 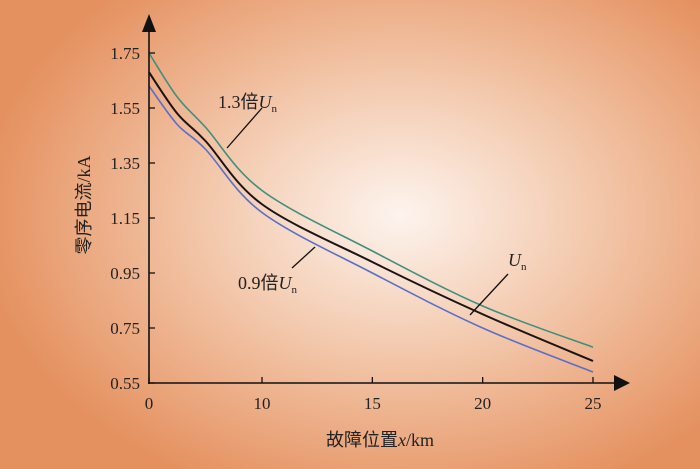 What do you see at coordinates (125, 53) in the screenshot?
I see `y-tick-label: 1.75` at bounding box center [125, 53].